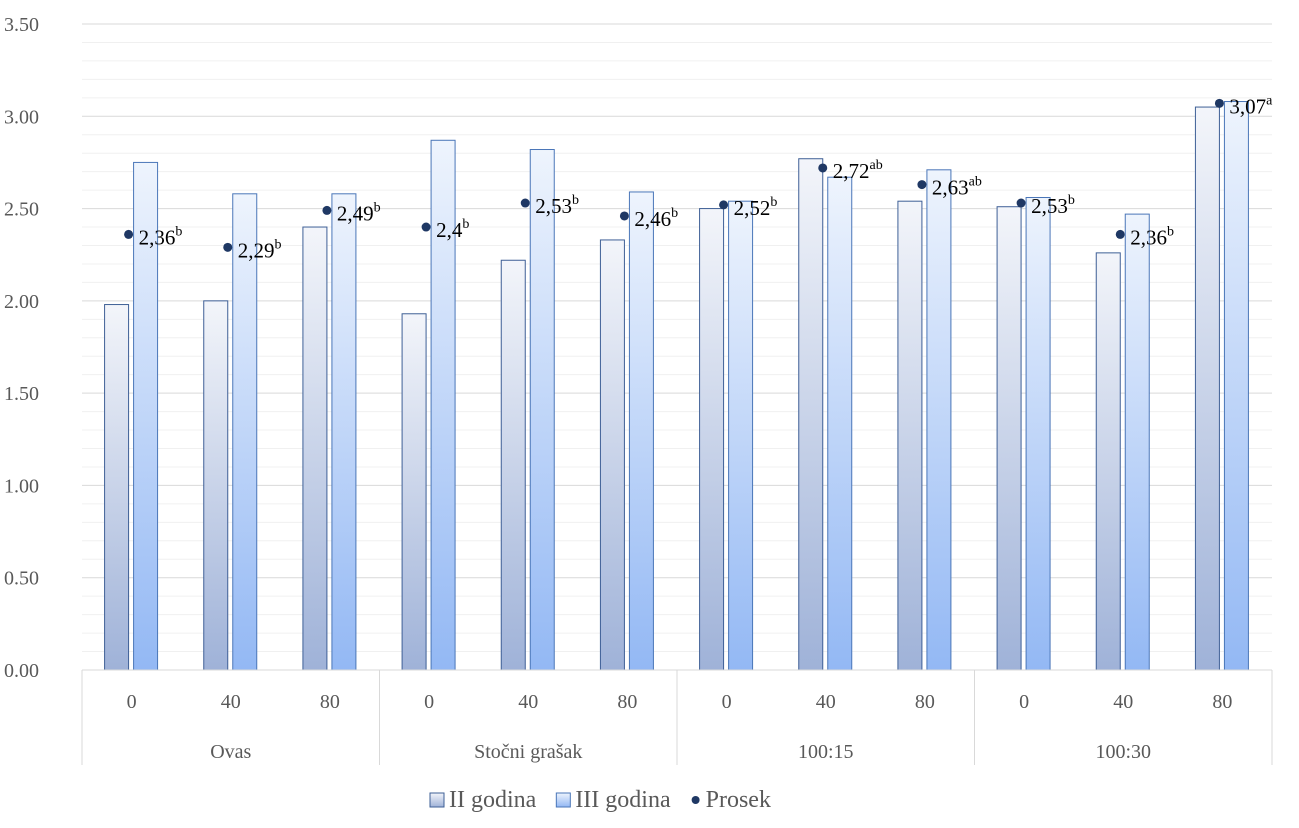 This screenshot has height=828, width=1299. What do you see at coordinates (528, 752) in the screenshot?
I see `x-group-label: Stočni grašak` at bounding box center [528, 752].